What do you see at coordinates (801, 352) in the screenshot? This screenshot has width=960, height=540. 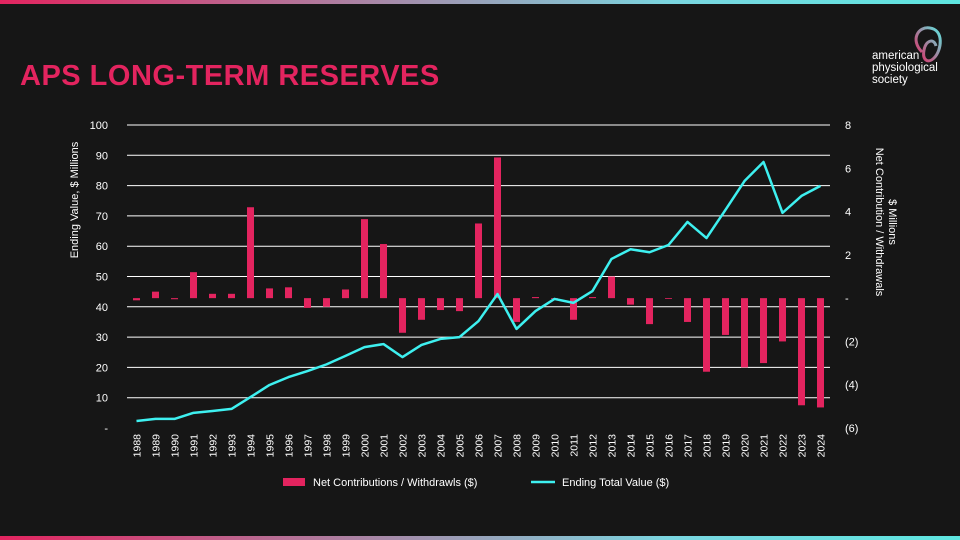 I see `bar-2023` at bounding box center [801, 352].